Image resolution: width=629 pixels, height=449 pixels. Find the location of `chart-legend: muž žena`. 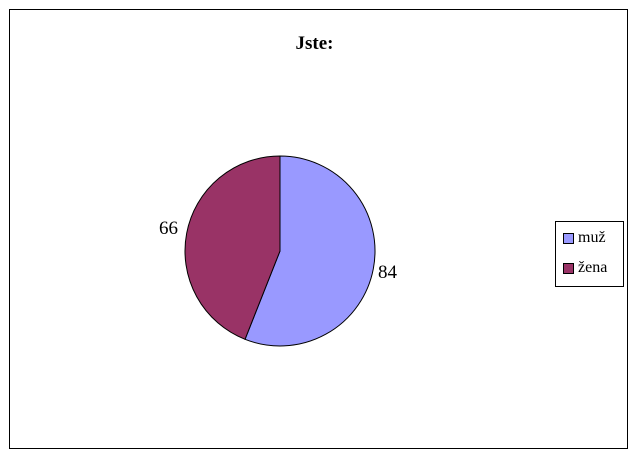

chart-legend: muž žena is located at coordinates (589, 254).